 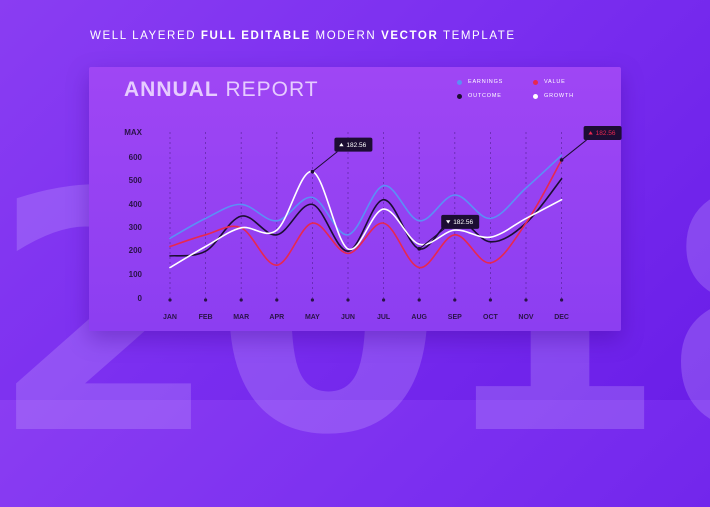 What do you see at coordinates (555, 82) in the screenshot?
I see `legend-label-value: VALUE` at bounding box center [555, 82].